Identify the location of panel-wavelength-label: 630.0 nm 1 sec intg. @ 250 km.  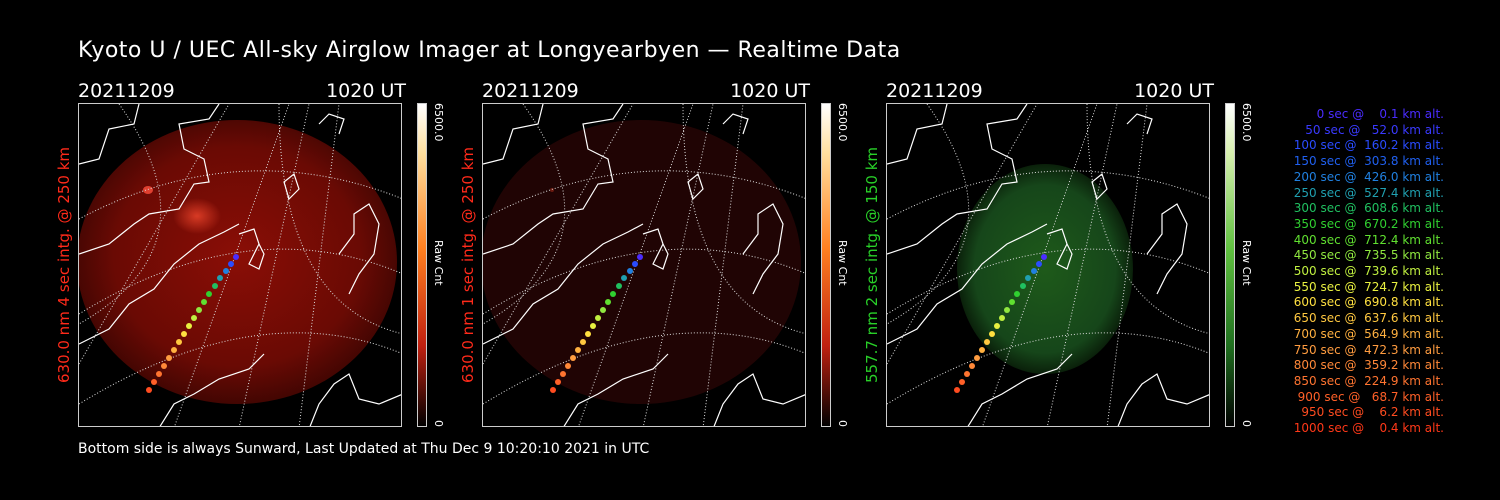
(468, 265).